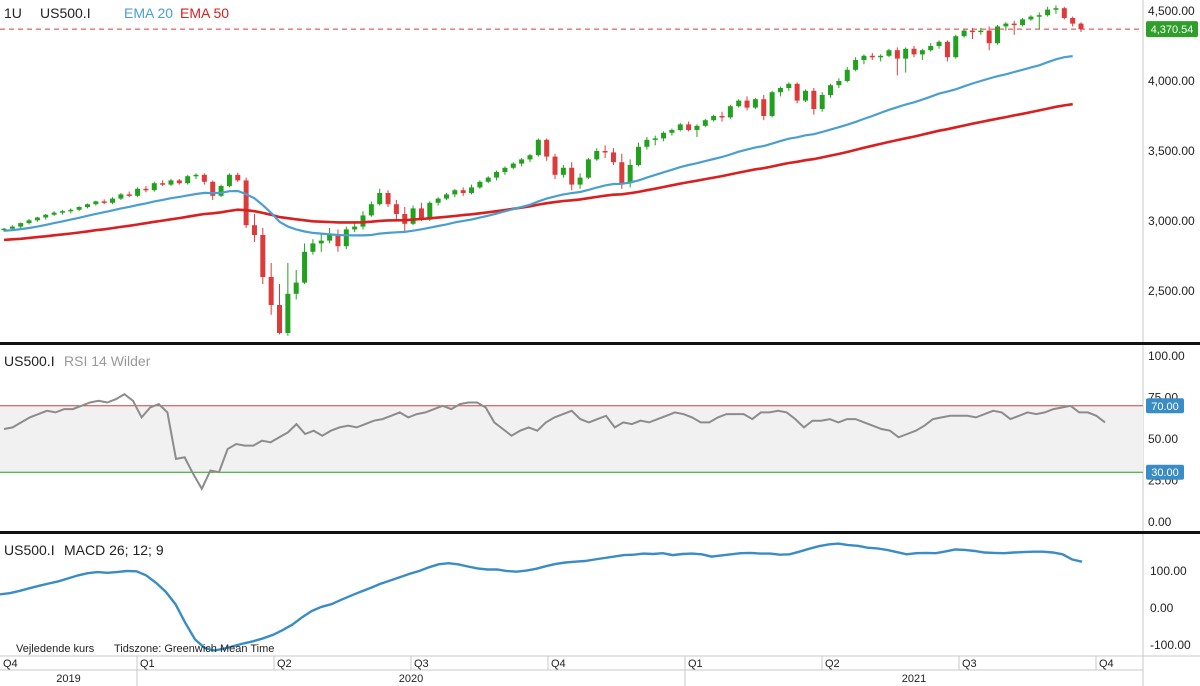 The height and width of the screenshot is (686, 1200). What do you see at coordinates (29, 361) in the screenshot?
I see `rsi-symbol-label: US500.I` at bounding box center [29, 361].